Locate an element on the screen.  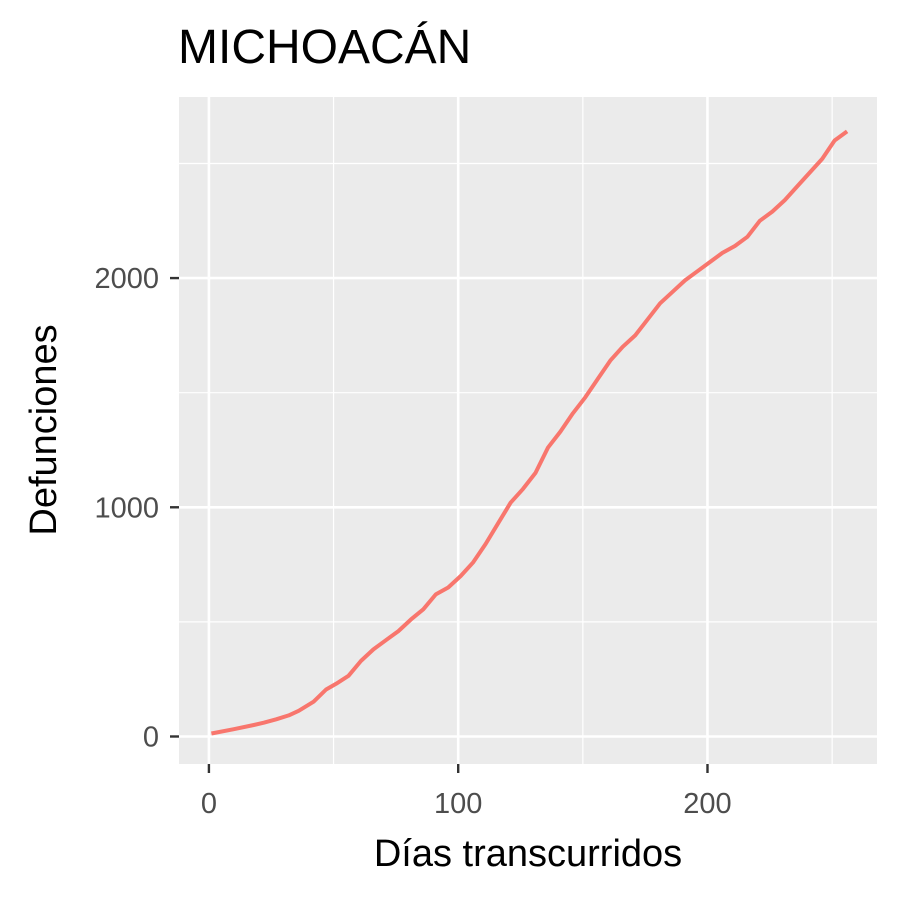
y-tick-label: 1000 is located at coordinates (126, 508).